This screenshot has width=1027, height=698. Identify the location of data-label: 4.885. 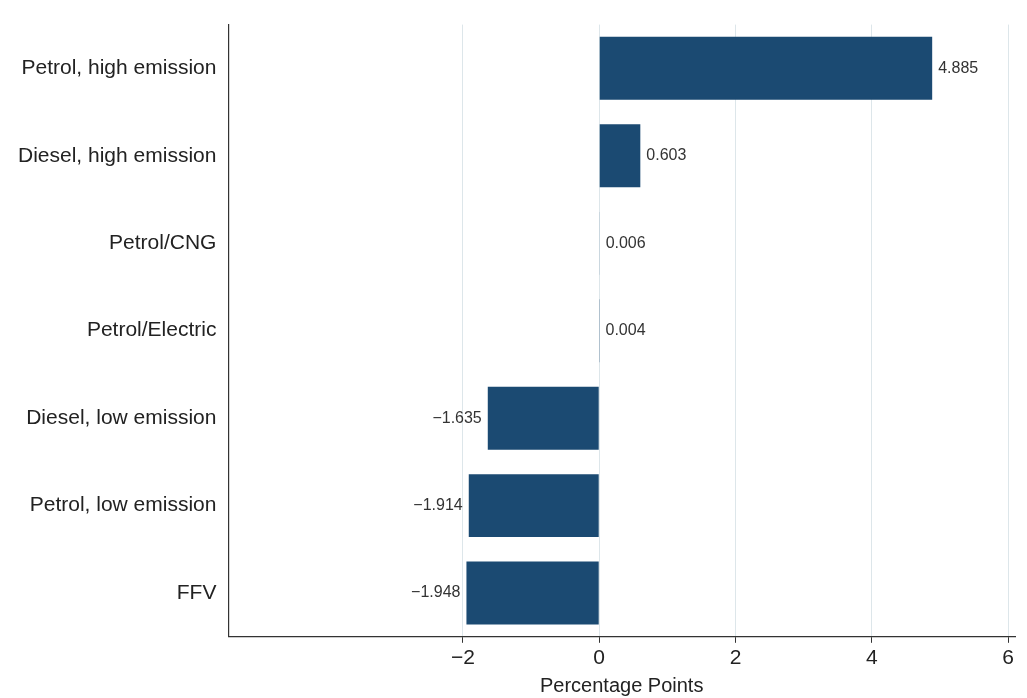
(958, 67).